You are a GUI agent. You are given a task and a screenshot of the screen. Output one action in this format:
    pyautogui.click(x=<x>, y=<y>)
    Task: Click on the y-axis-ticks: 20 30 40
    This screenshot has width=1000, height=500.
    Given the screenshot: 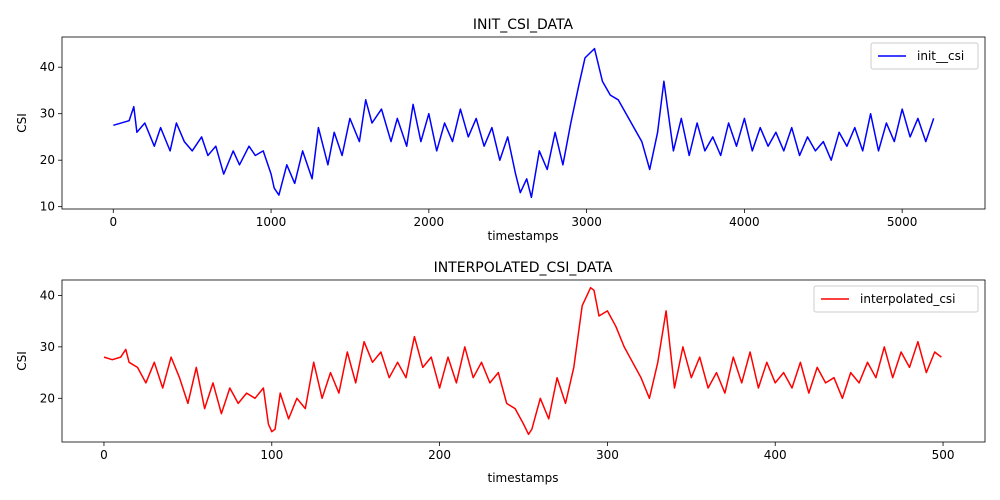 What is the action you would take?
    pyautogui.click(x=51, y=346)
    